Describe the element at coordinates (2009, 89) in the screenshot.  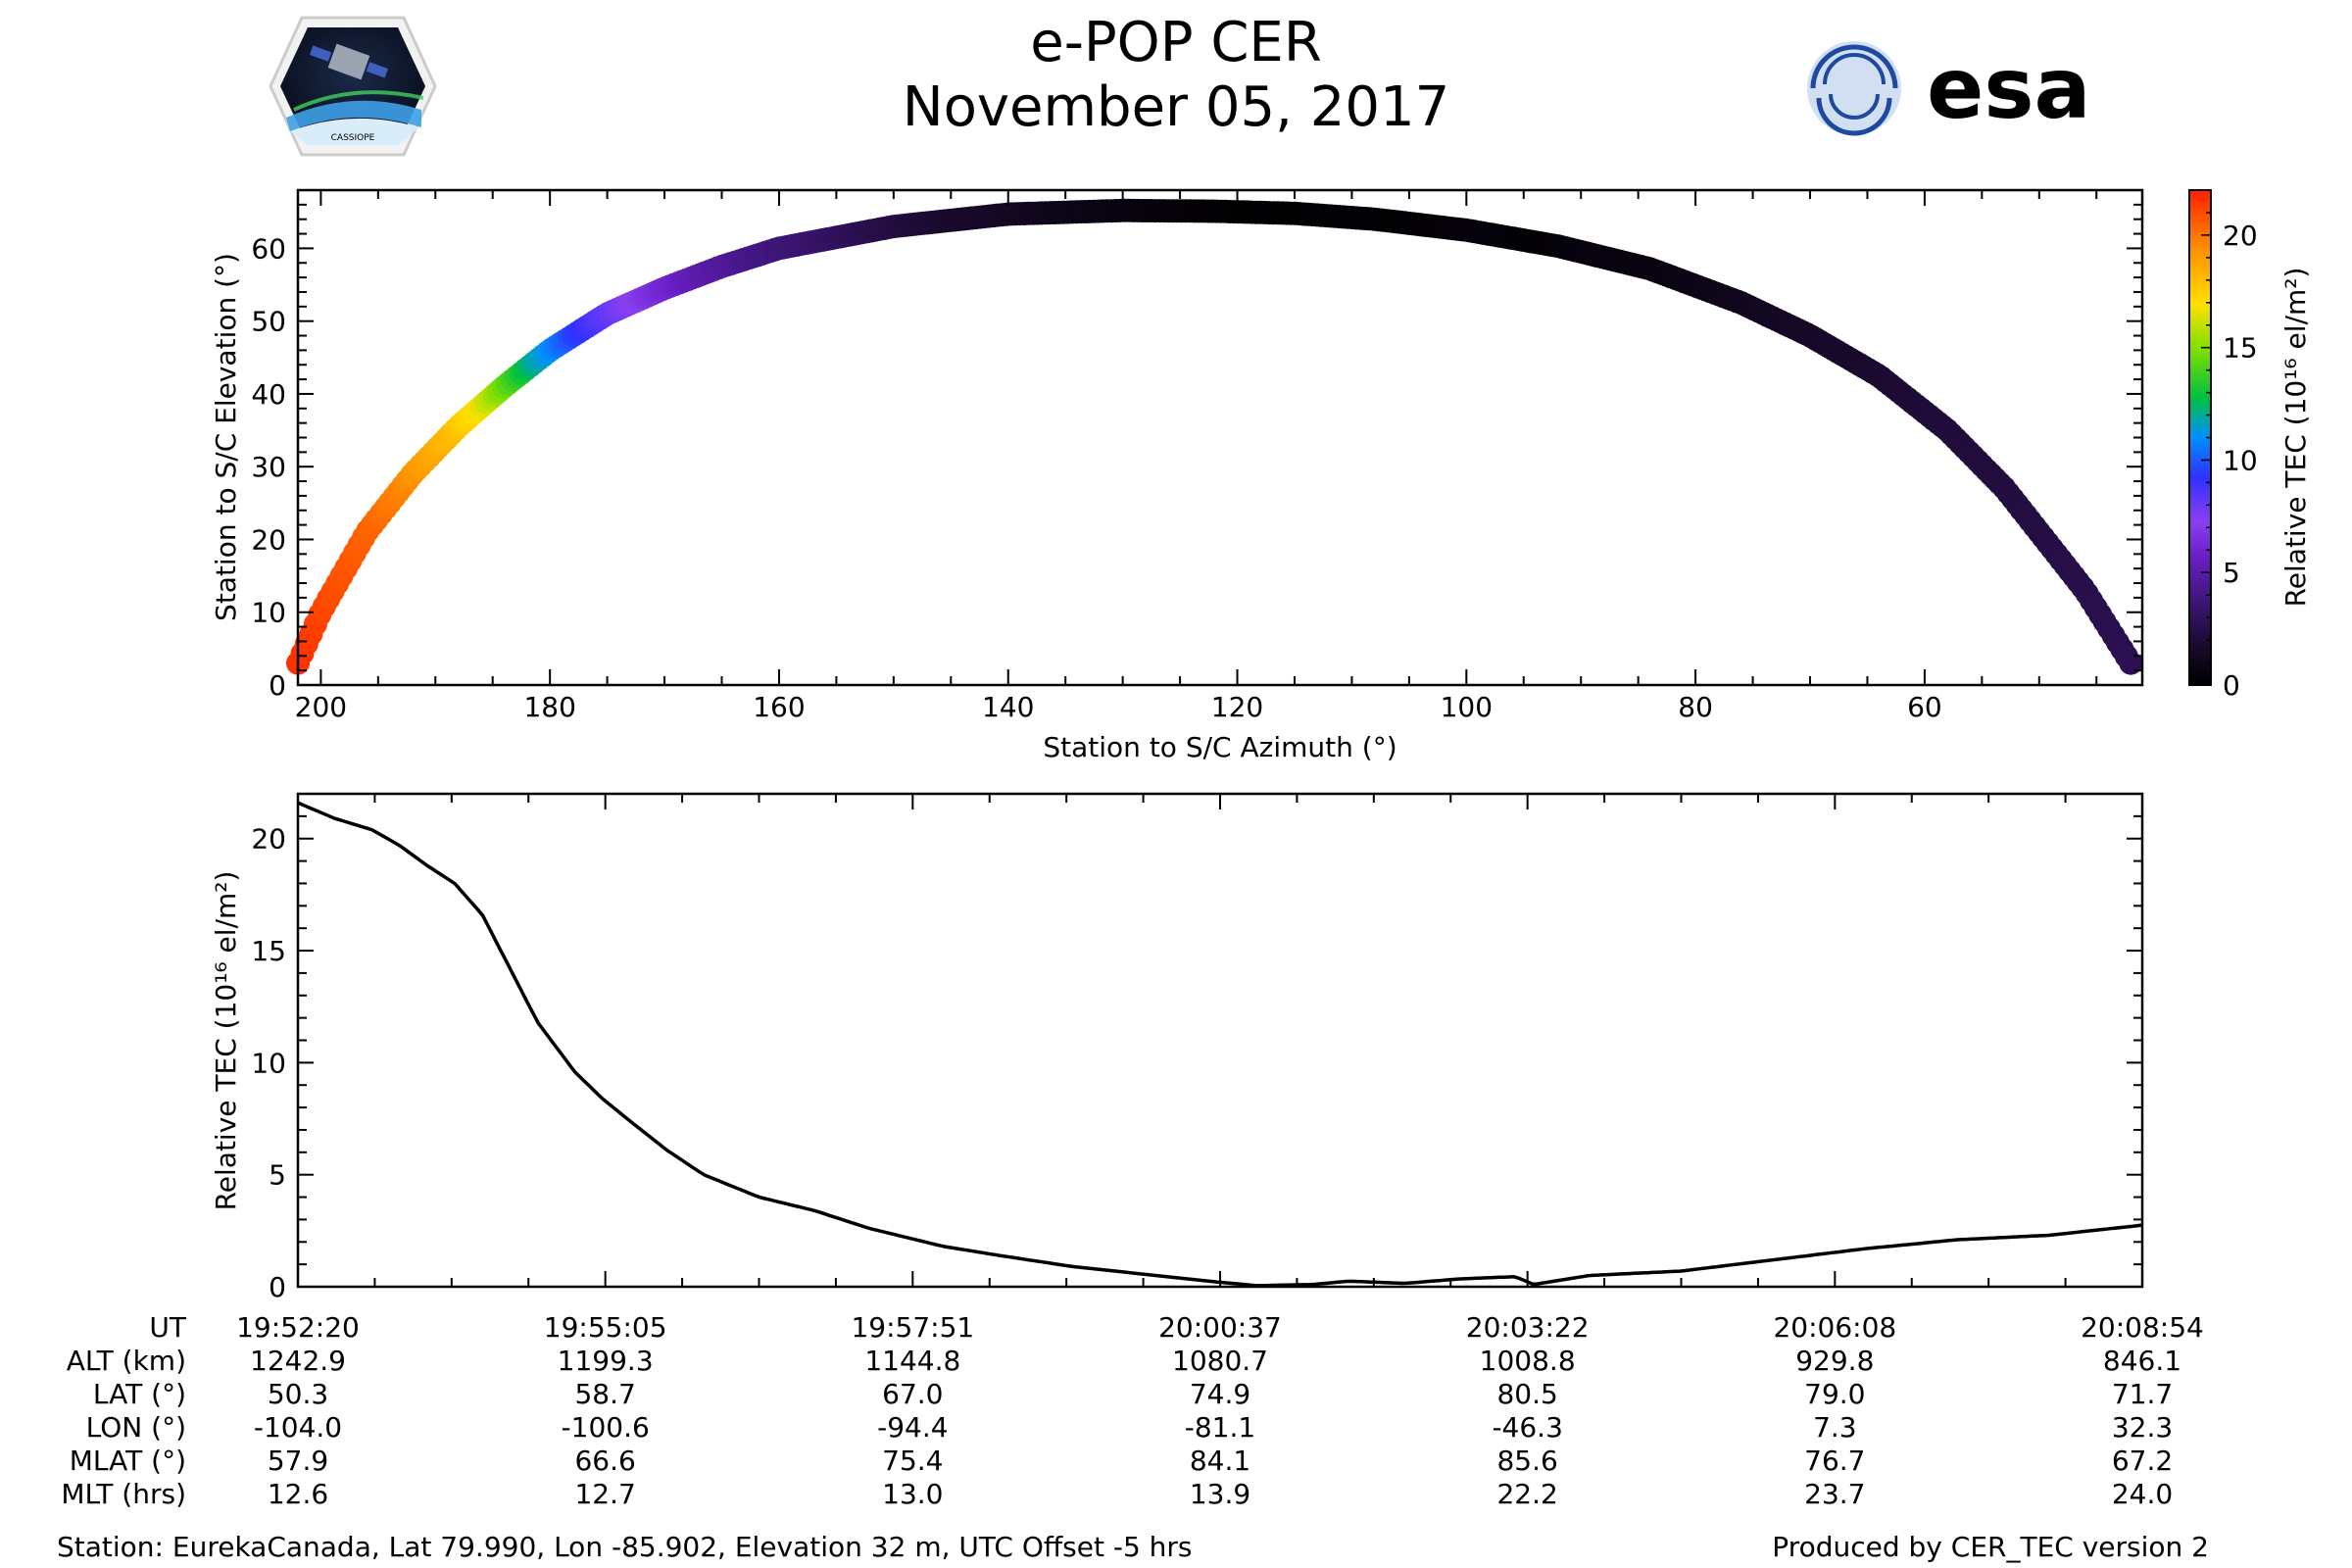
I see `esa-logo-text: esa` at that location.